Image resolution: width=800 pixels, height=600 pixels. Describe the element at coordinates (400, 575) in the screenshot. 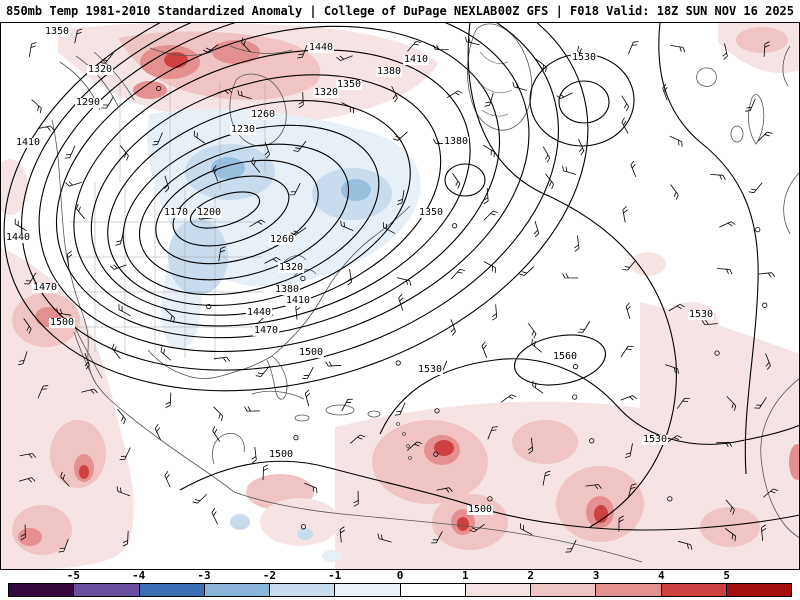

I see `colorbar-tick: 0` at that location.